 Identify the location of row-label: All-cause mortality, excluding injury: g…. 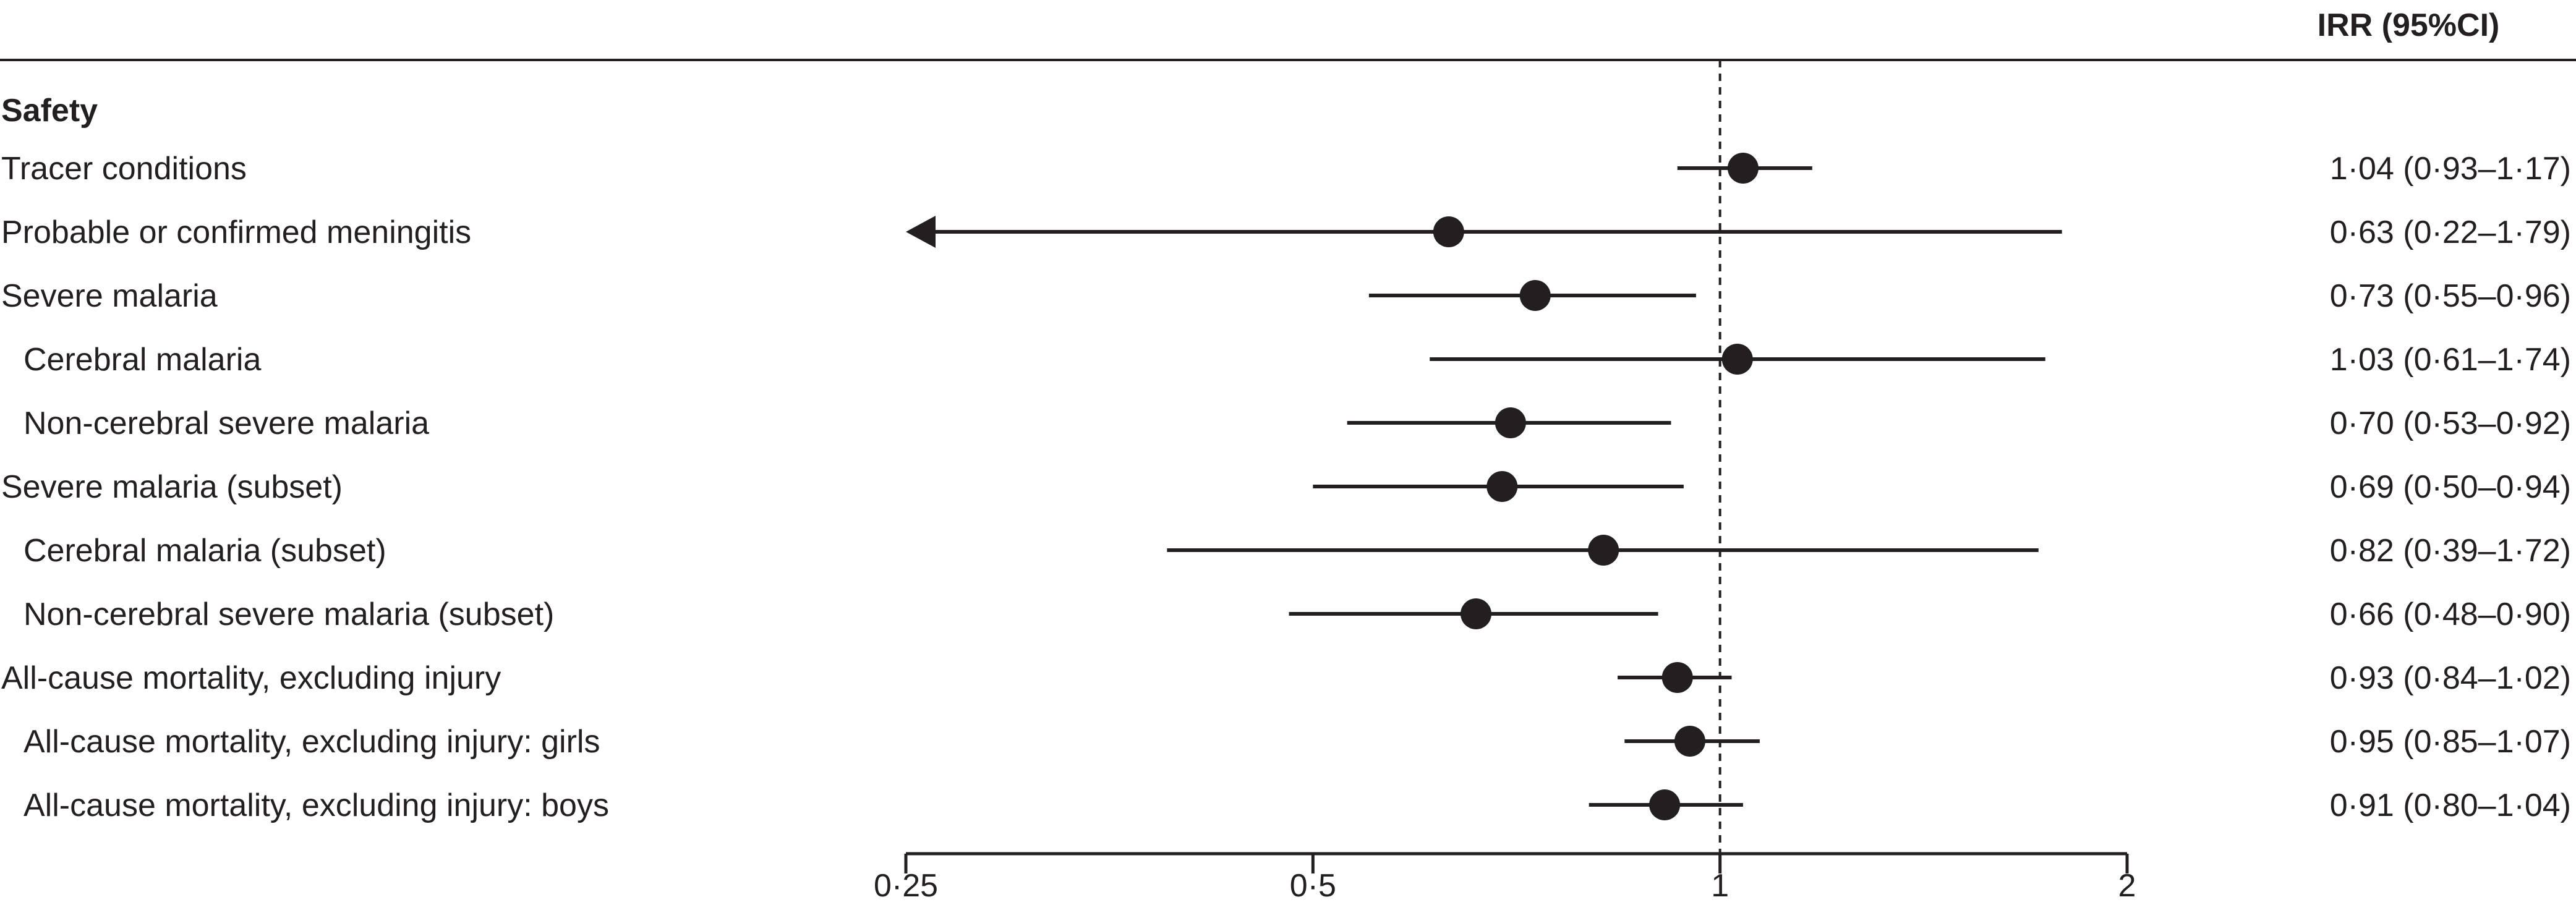
(311, 742).